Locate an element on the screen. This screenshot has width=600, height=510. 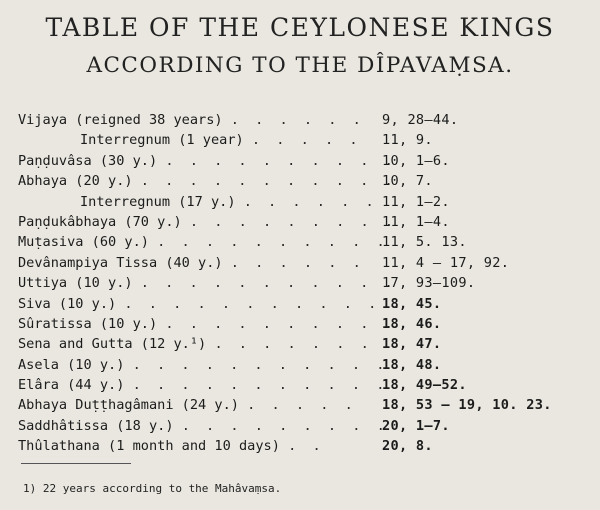
king-name: Paṇḍuvâsa (30 y.) is located at coordinates (88, 160).